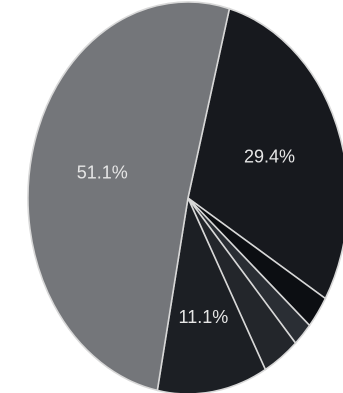  I want to click on pie-slice-label-1: 29.4%, so click(269, 156).